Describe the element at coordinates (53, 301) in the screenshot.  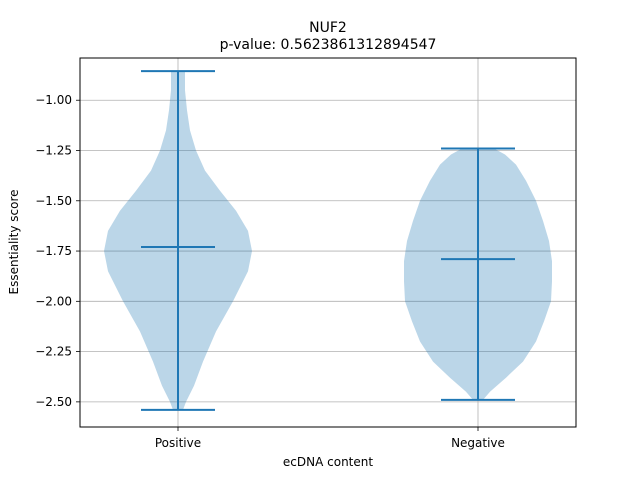
I see `y-tick-label: −2.00` at that location.